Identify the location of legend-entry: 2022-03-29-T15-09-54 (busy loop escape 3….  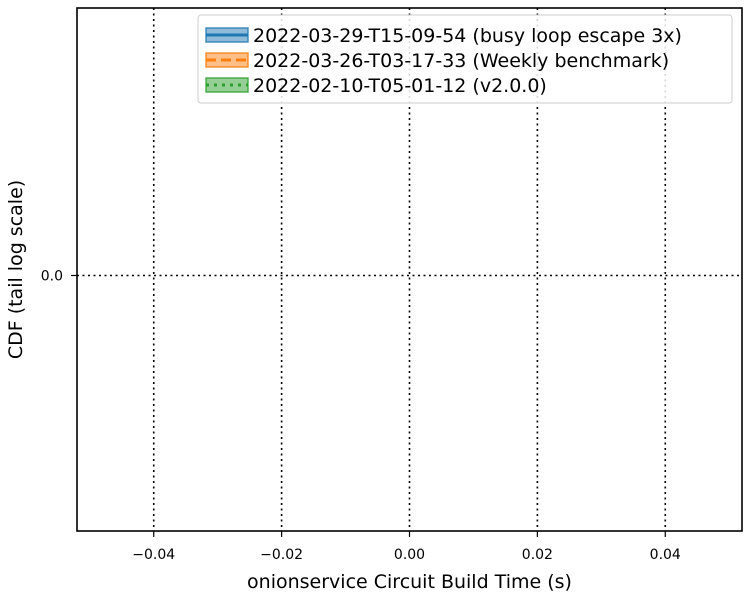
(467, 36).